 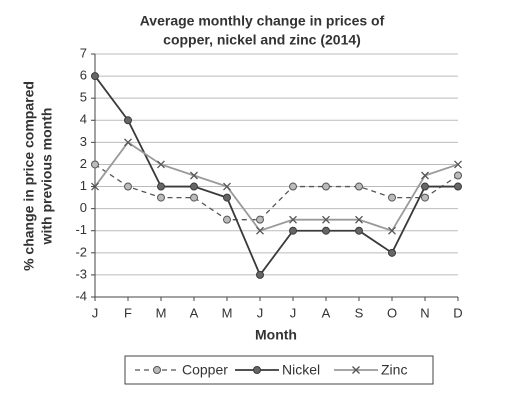 What do you see at coordinates (276, 335) in the screenshot?
I see `x-axis-title: Month` at bounding box center [276, 335].